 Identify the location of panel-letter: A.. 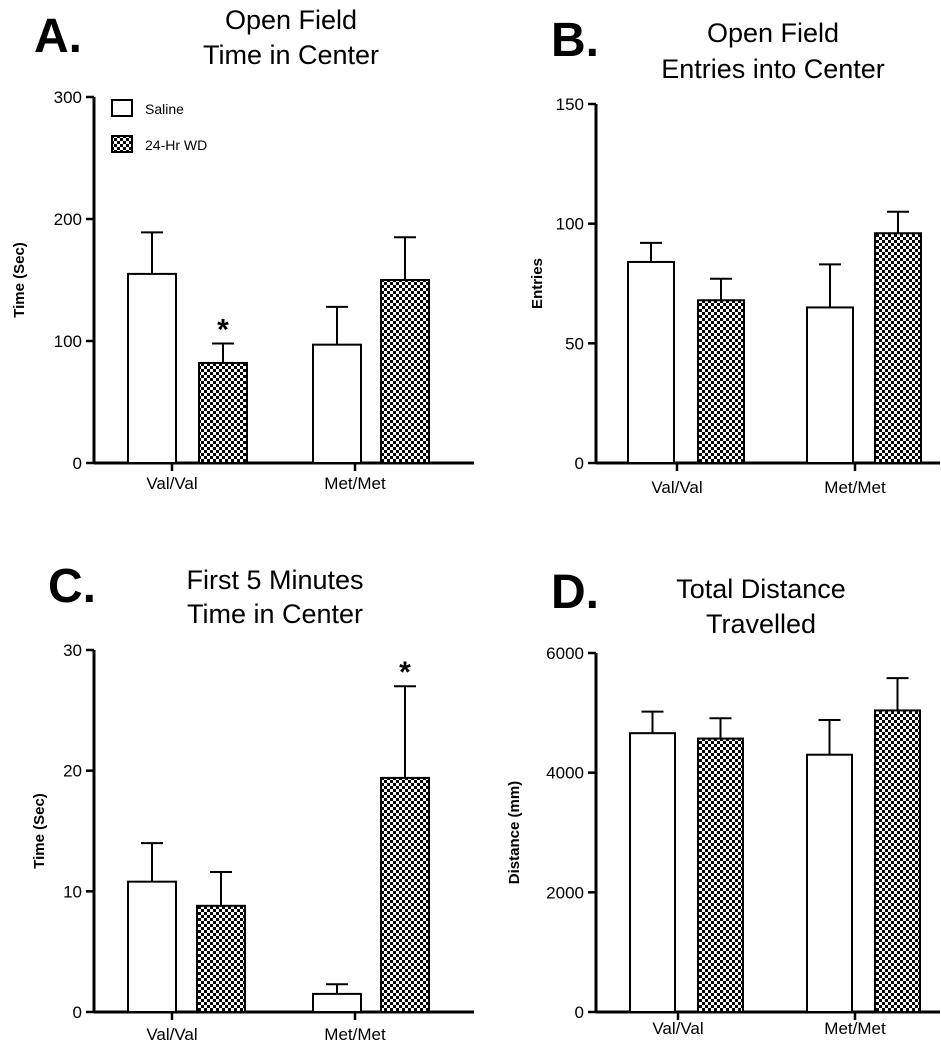
(58, 36).